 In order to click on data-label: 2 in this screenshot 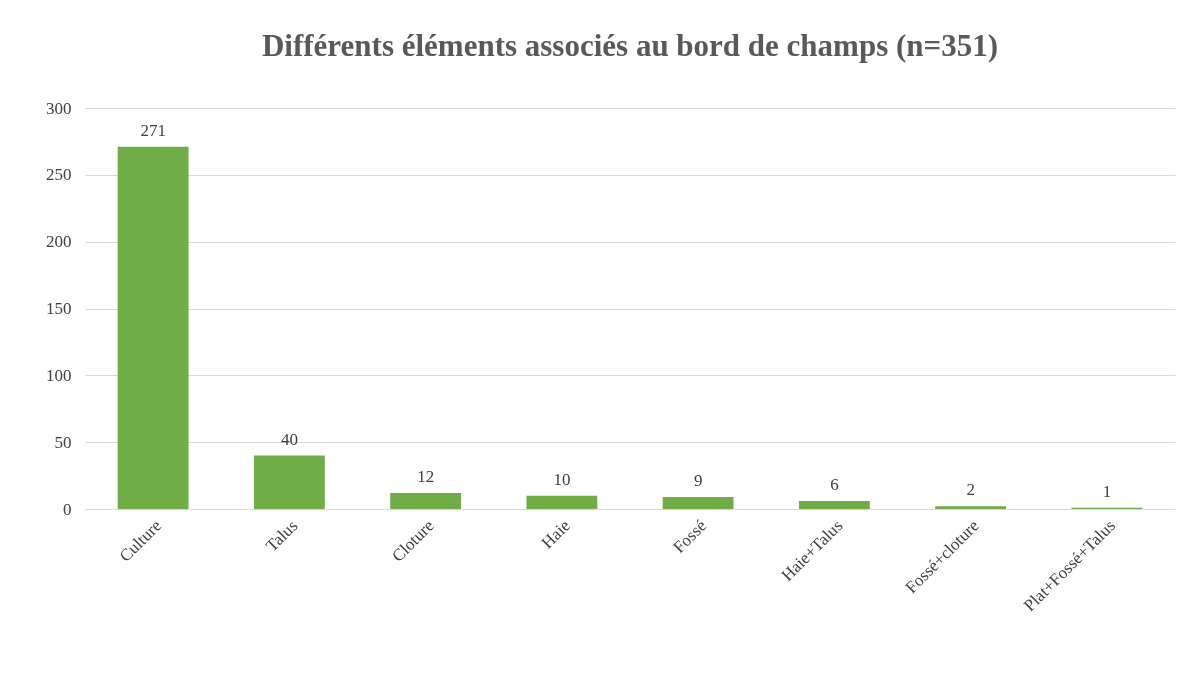, I will do `click(970, 490)`.